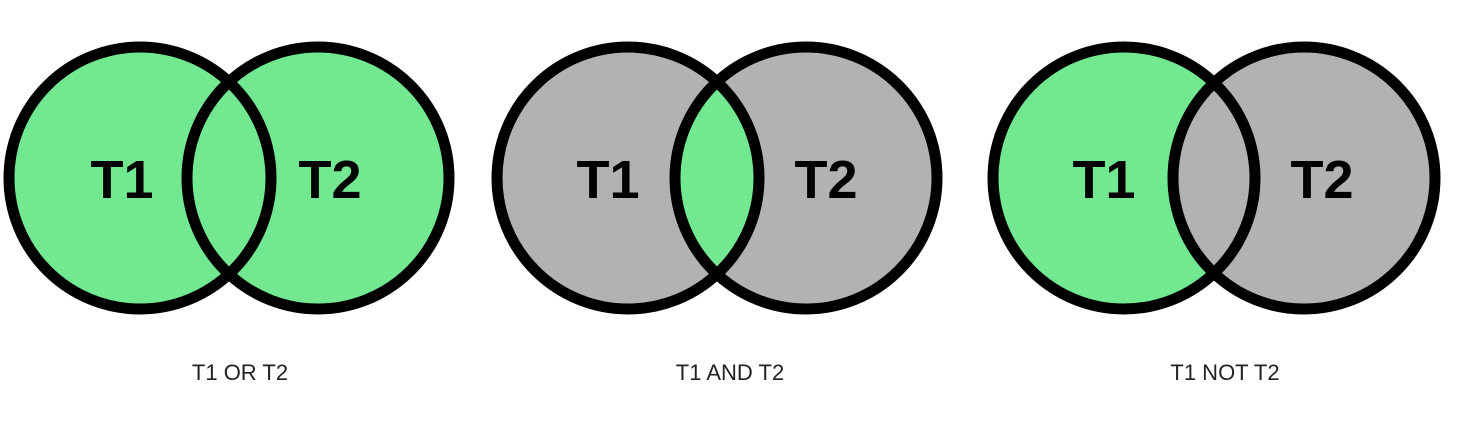 This screenshot has width=1470, height=424. What do you see at coordinates (1225, 372) in the screenshot?
I see `diagram-caption: T1 NOT T2` at bounding box center [1225, 372].